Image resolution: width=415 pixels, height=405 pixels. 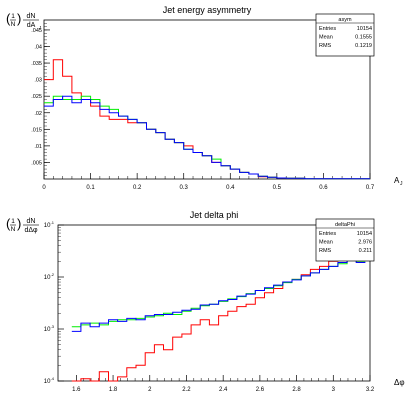 I want to click on x-tick-label: 1.8, so click(x=113, y=390).